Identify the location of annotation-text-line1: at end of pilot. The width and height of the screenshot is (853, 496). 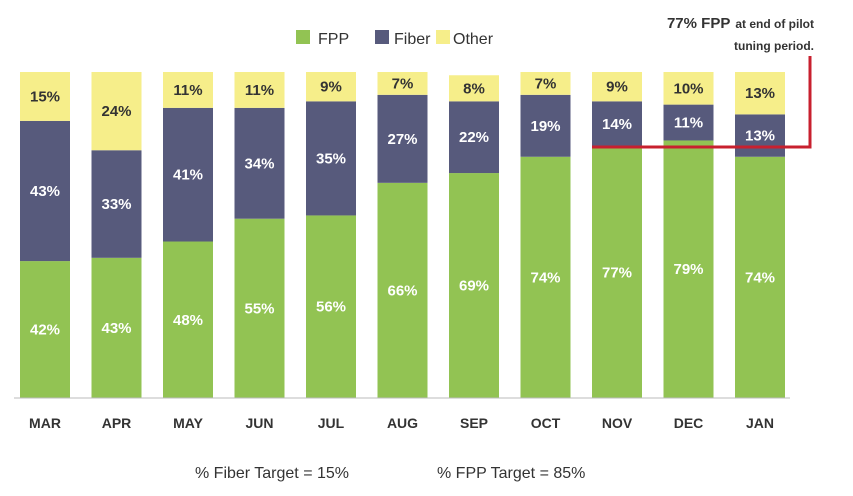
(774, 24).